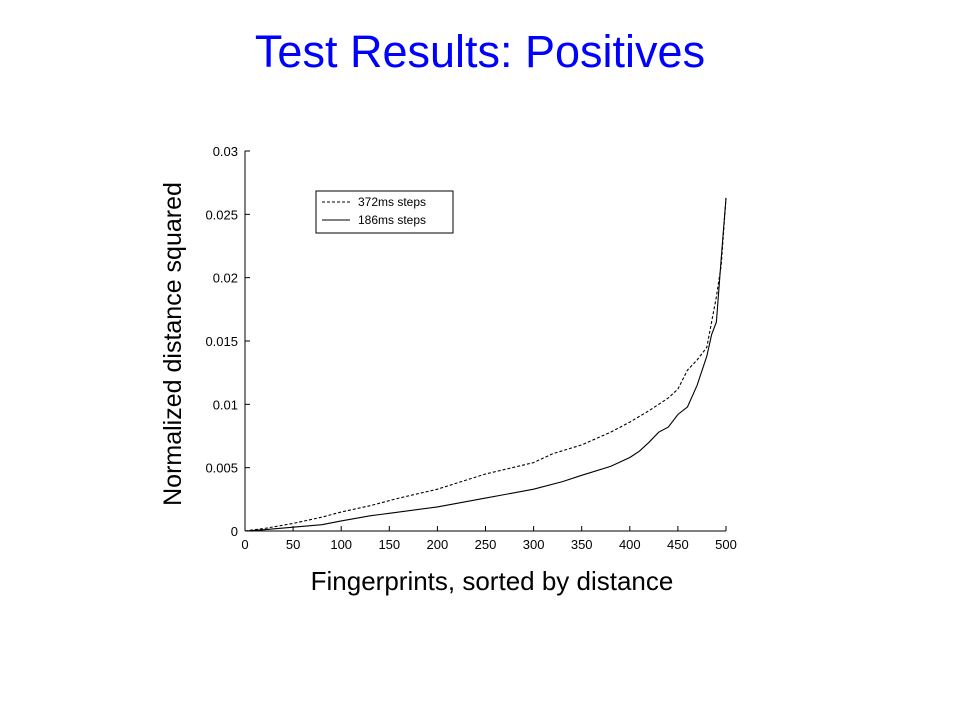 Image resolution: width=960 pixels, height=720 pixels. I want to click on slide-title: Test Results: Positives, so click(480, 51).